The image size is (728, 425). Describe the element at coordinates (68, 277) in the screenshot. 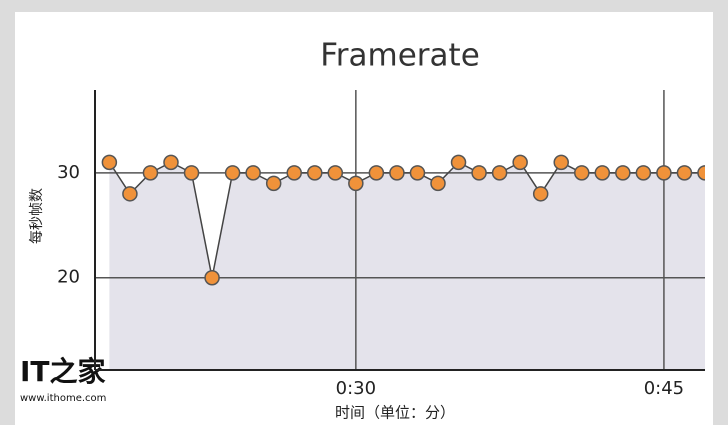

I see `y-tick-label: 20` at that location.